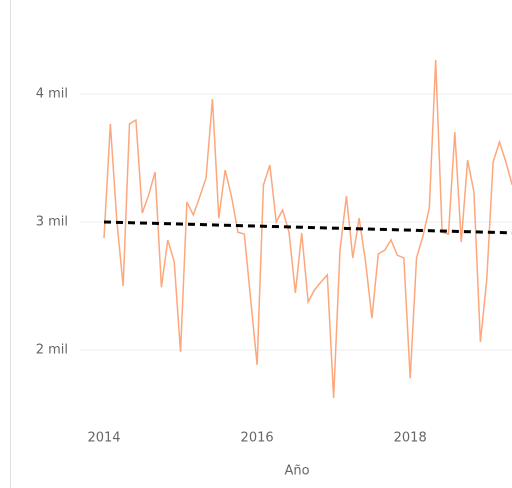 The image size is (512, 488). What do you see at coordinates (296, 471) in the screenshot?
I see `x-axis-label: Año` at bounding box center [296, 471].